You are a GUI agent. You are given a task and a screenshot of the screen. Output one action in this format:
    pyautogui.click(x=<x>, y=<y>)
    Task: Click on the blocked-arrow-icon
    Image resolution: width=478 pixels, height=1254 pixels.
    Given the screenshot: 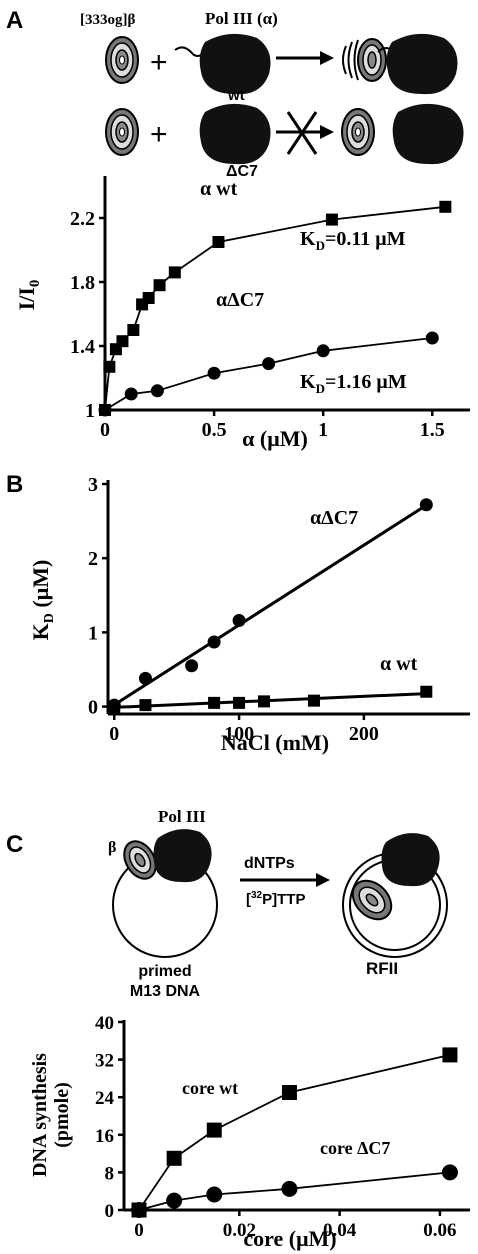 What is the action you would take?
    pyautogui.click(x=305, y=133)
    